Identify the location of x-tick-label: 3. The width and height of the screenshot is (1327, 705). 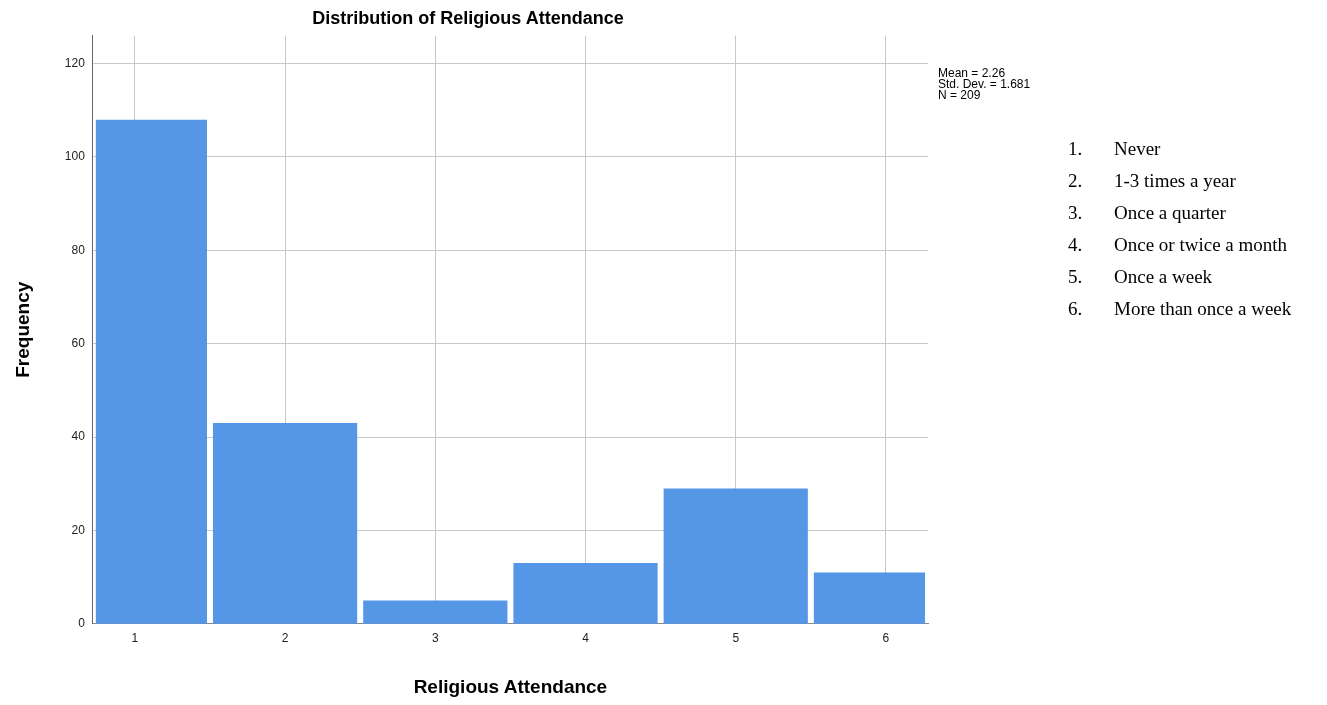
(435, 638).